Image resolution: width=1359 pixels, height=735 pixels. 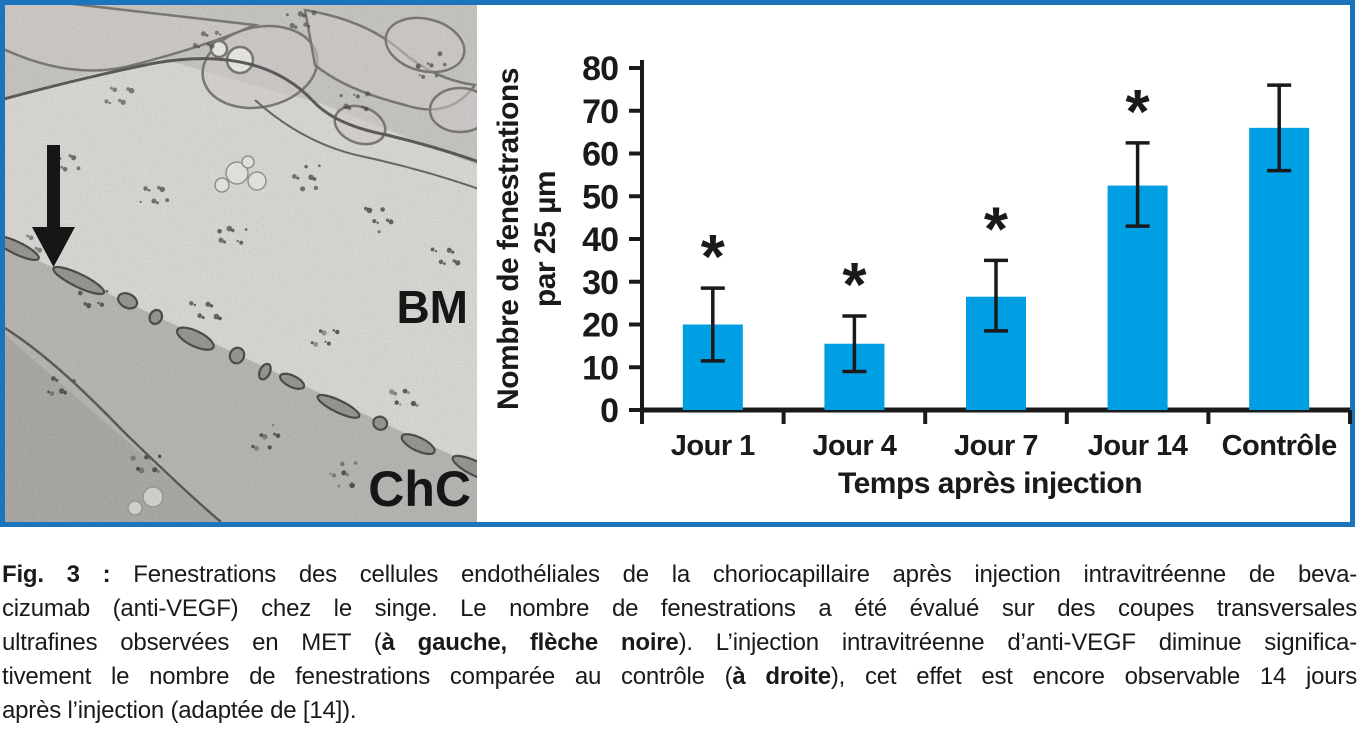 I want to click on y-tick-label: 70, so click(x=600, y=112).